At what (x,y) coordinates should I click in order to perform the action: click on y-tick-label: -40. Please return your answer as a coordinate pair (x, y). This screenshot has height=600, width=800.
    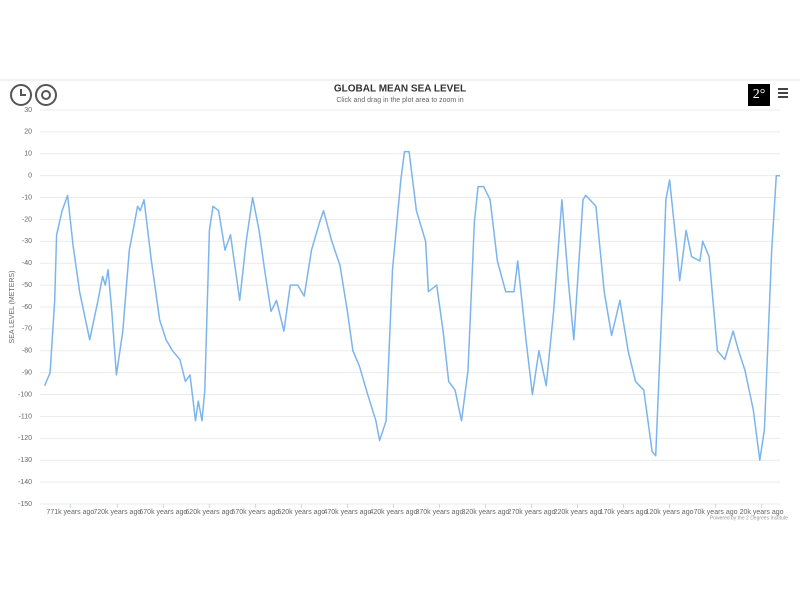
    Looking at the image, I should click on (27, 263).